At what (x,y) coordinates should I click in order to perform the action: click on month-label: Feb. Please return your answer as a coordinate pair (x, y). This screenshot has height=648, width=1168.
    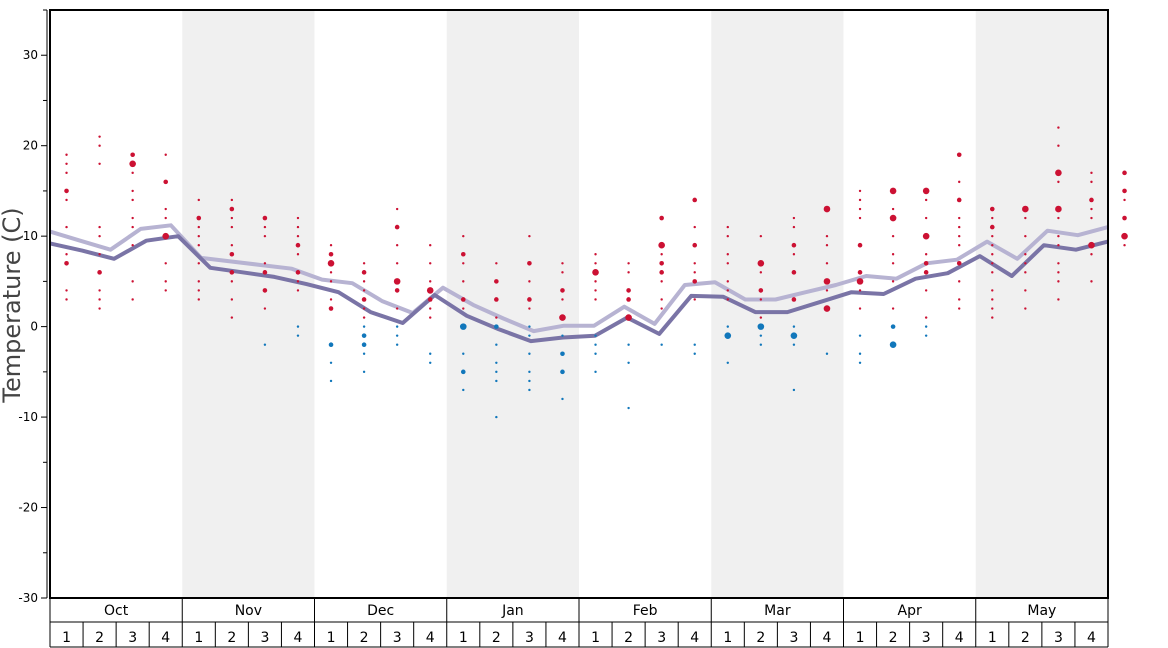
    Looking at the image, I should click on (645, 611).